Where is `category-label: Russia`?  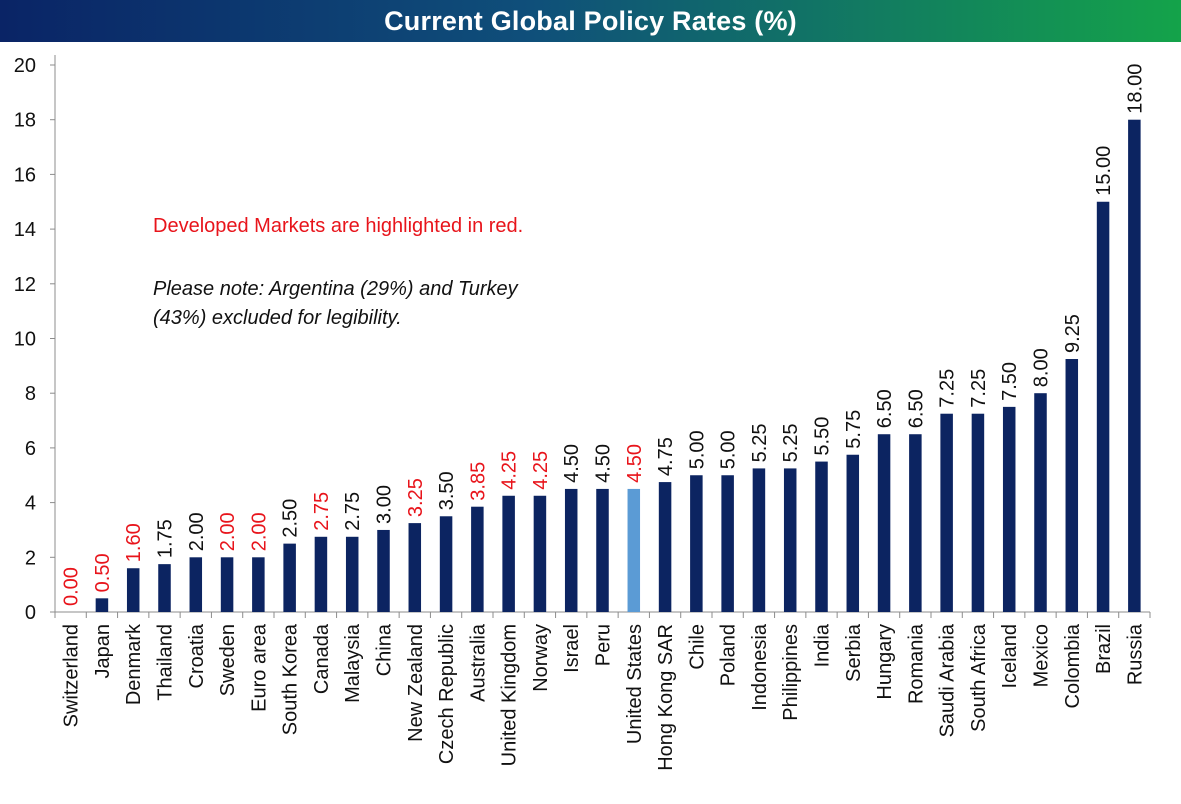
category-label: Russia is located at coordinates (1135, 654).